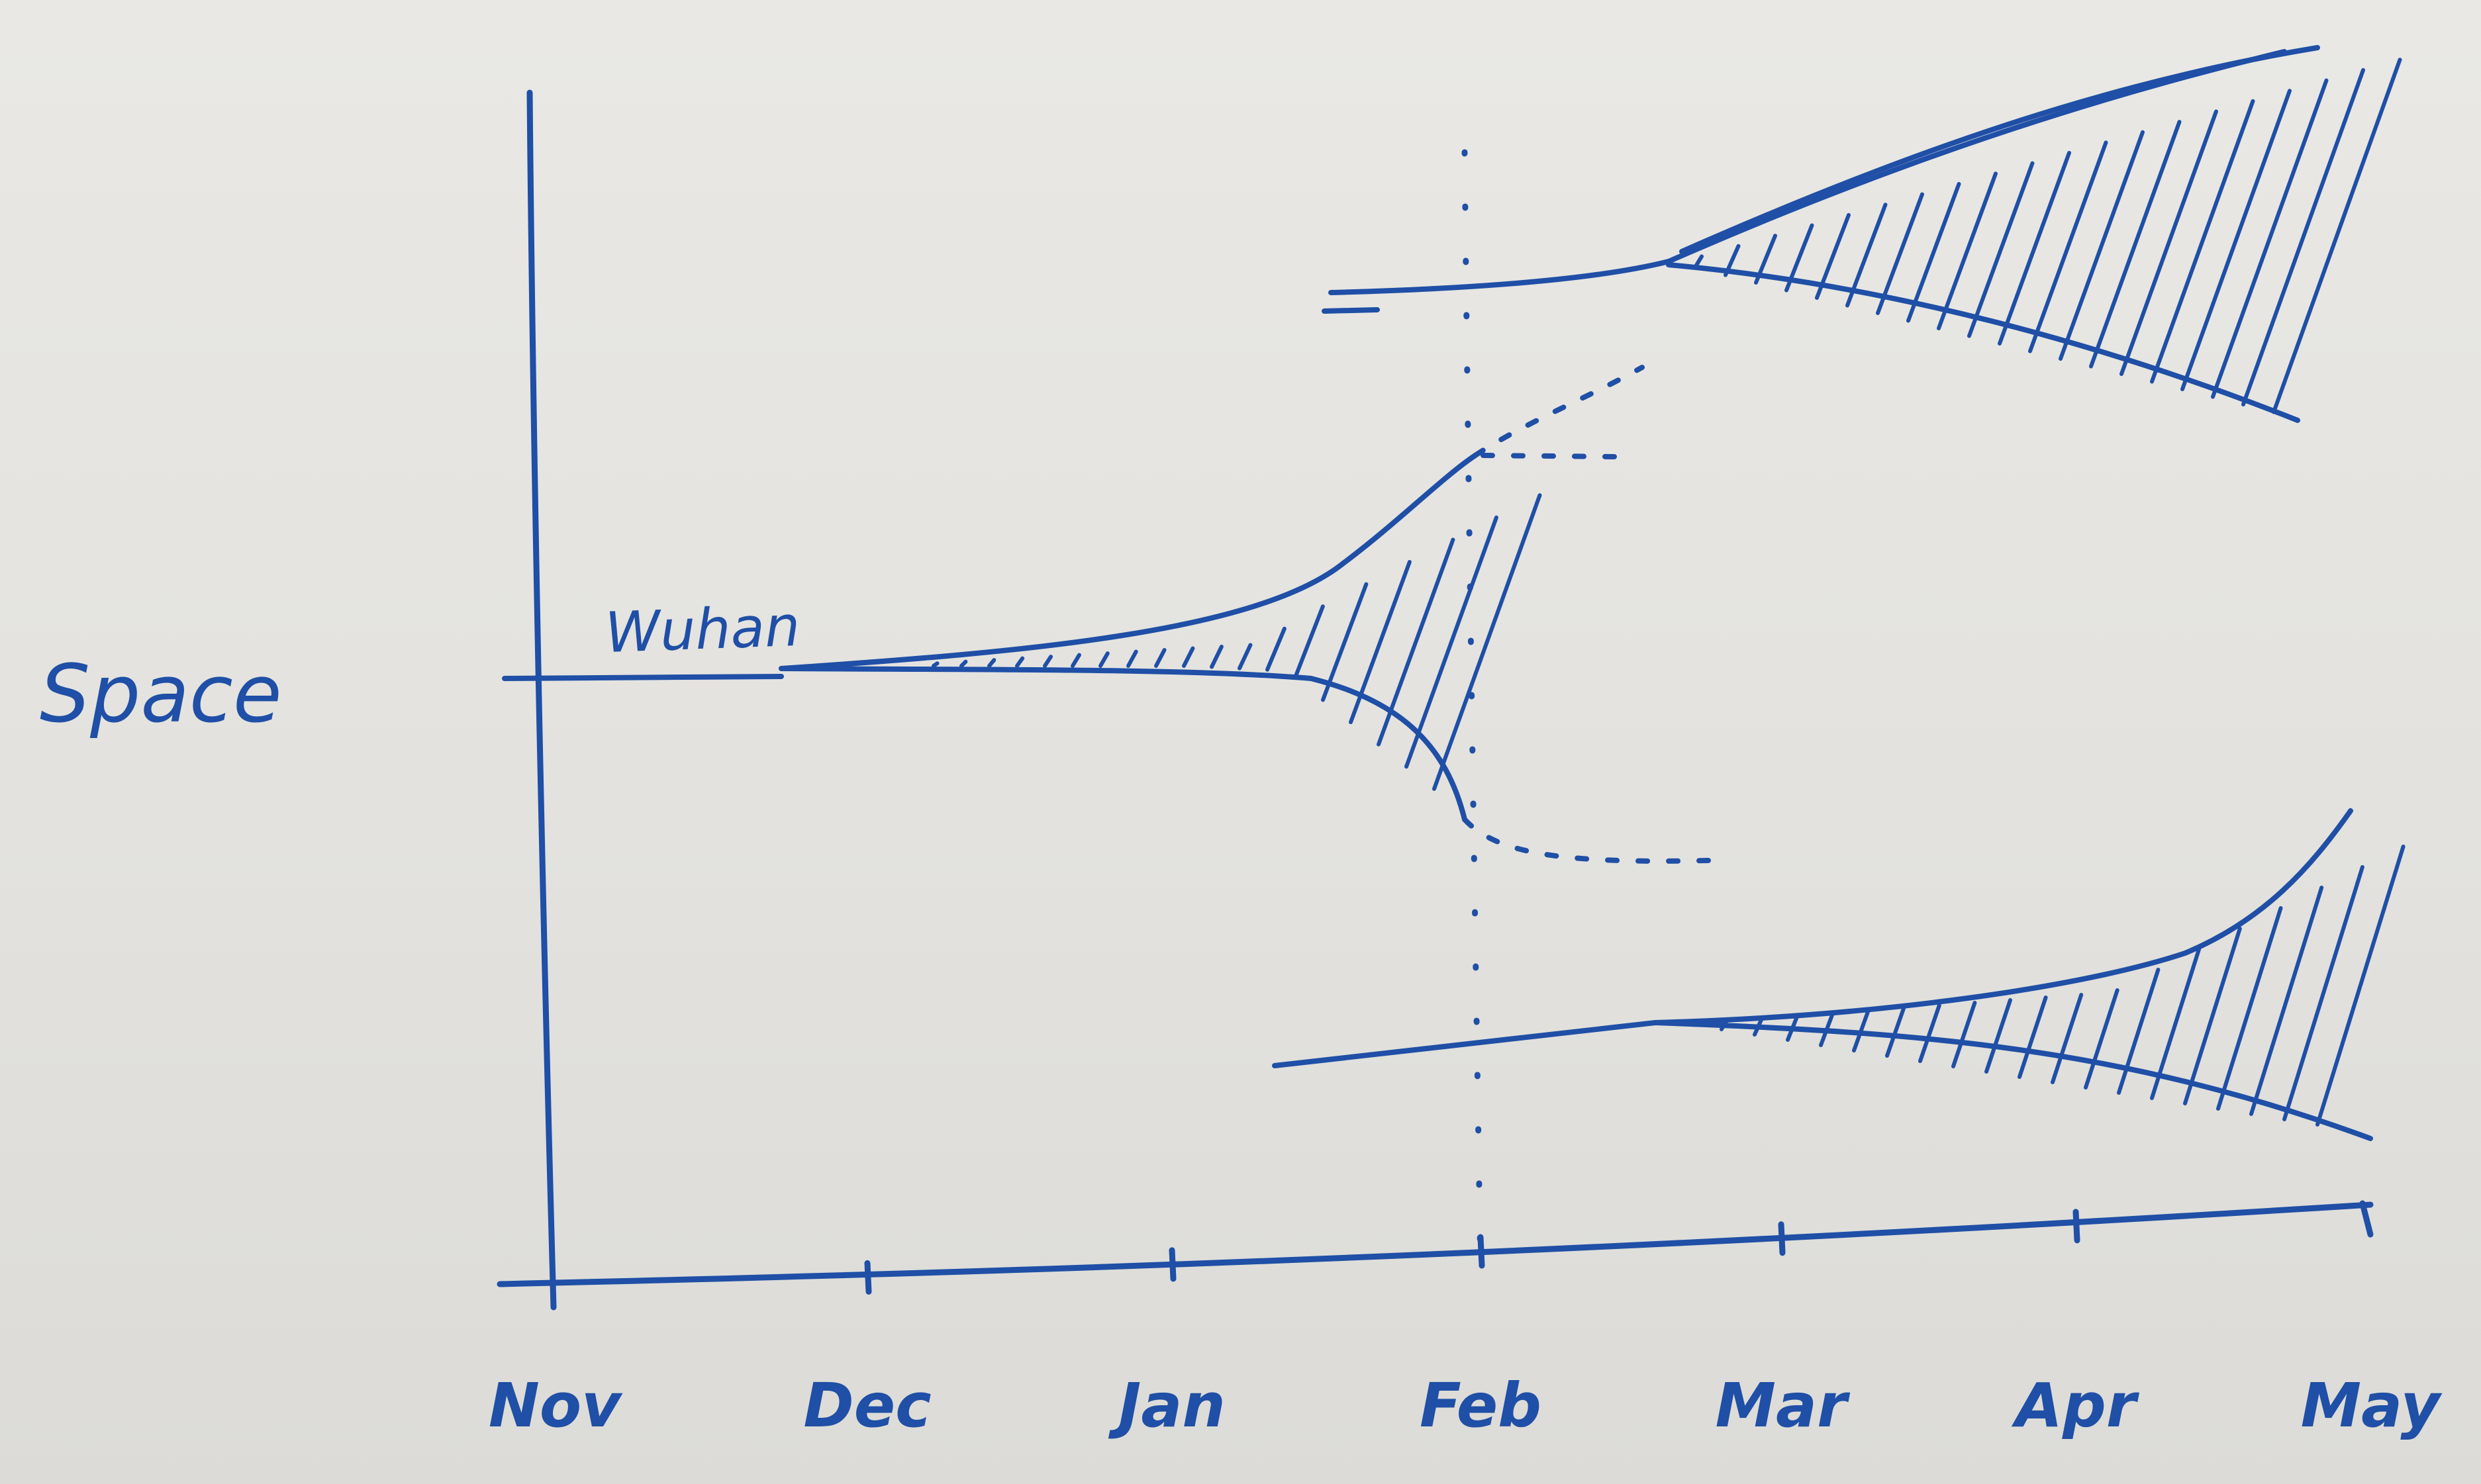  What do you see at coordinates (541, 700) in the screenshot?
I see `y-axis` at bounding box center [541, 700].